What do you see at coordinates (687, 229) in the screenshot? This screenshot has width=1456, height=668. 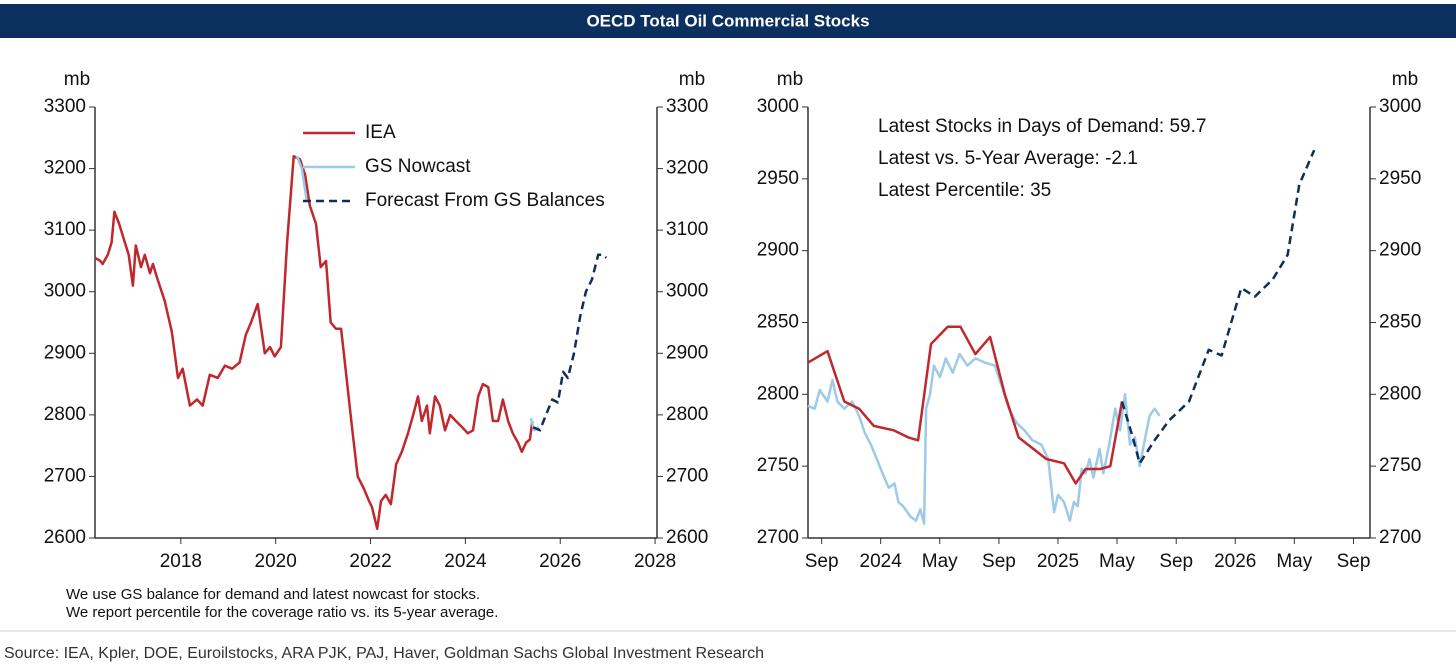 I see `y2-tick-label: 3100` at bounding box center [687, 229].